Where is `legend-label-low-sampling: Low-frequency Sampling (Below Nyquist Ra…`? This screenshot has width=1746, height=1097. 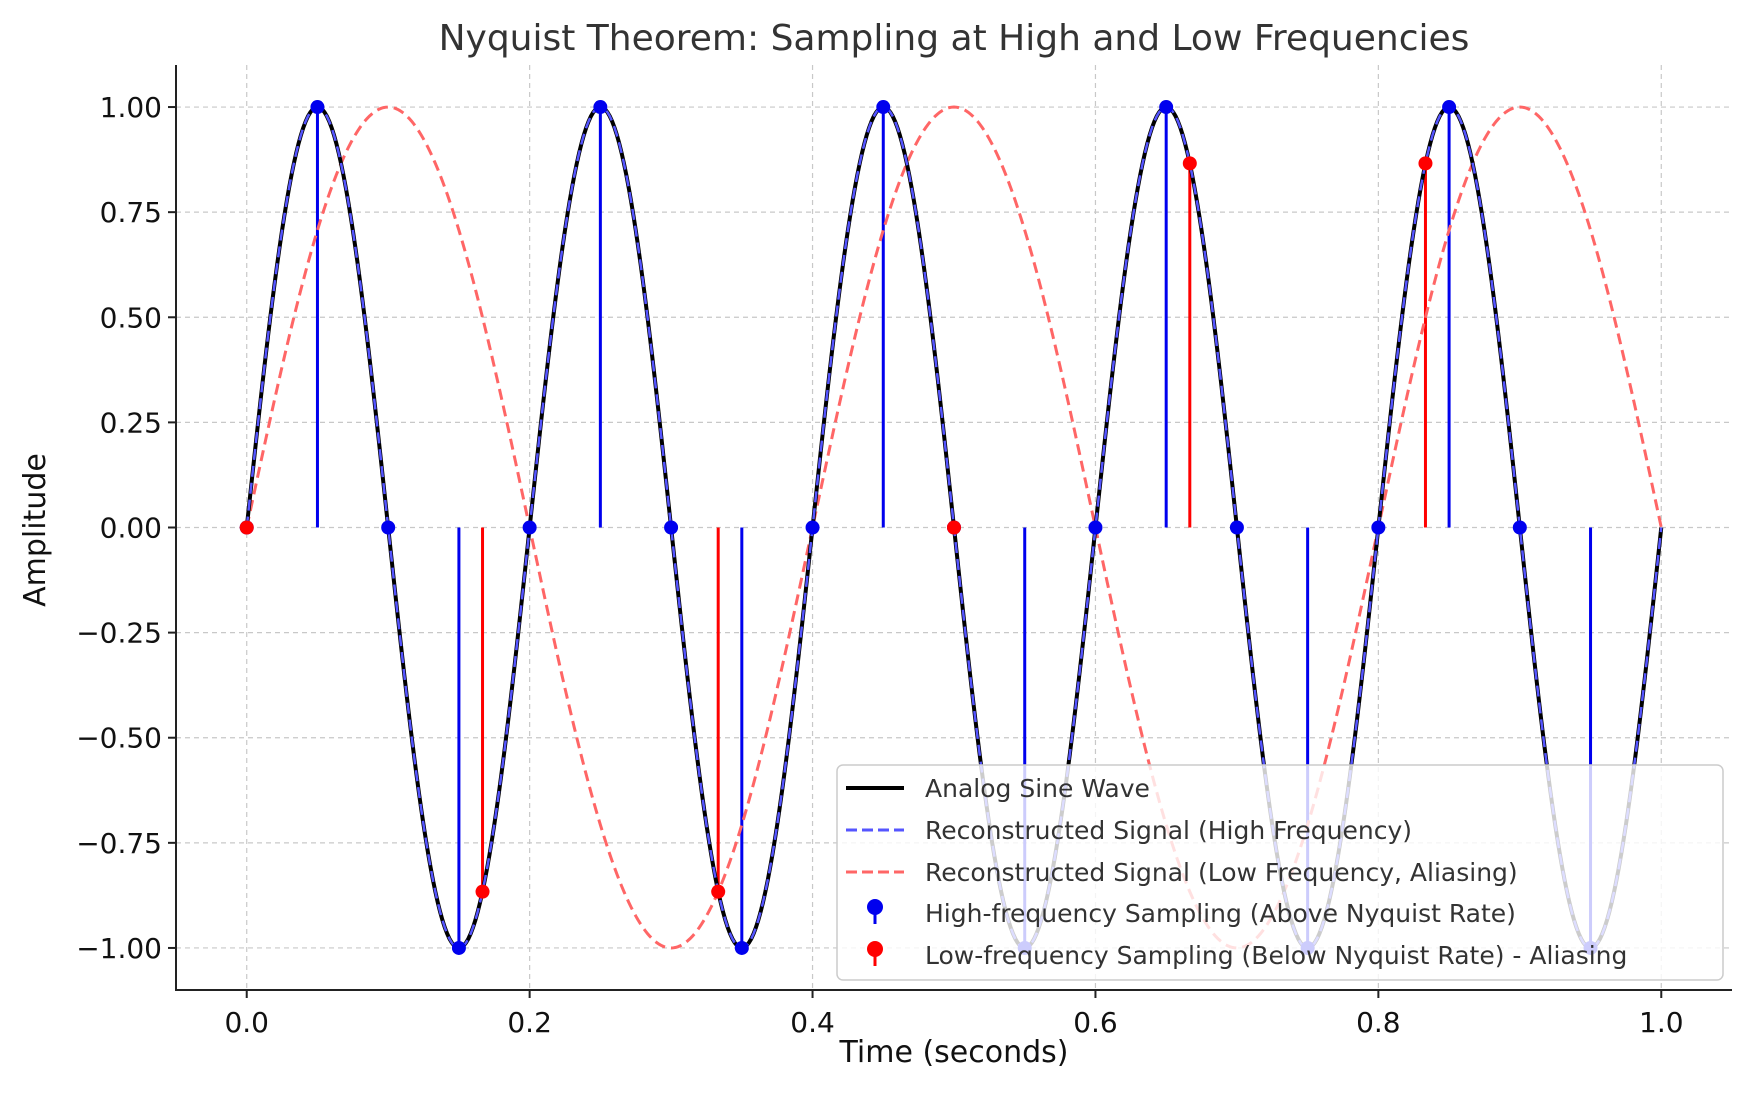
legend-label-low-sampling: Low-frequency Sampling (Below Nyquist Ra… is located at coordinates (1276, 955).